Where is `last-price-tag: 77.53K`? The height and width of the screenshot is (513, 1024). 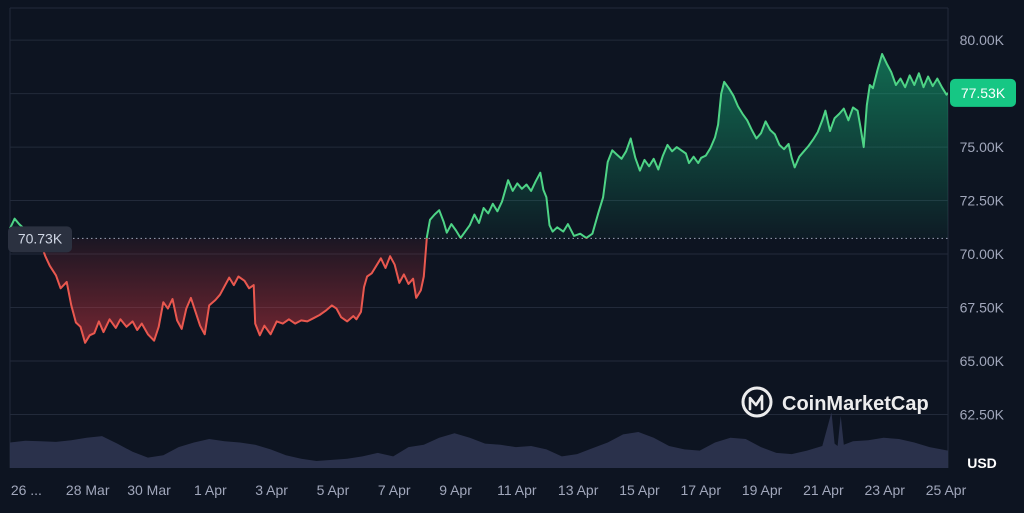 last-price-tag: 77.53K is located at coordinates (983, 92).